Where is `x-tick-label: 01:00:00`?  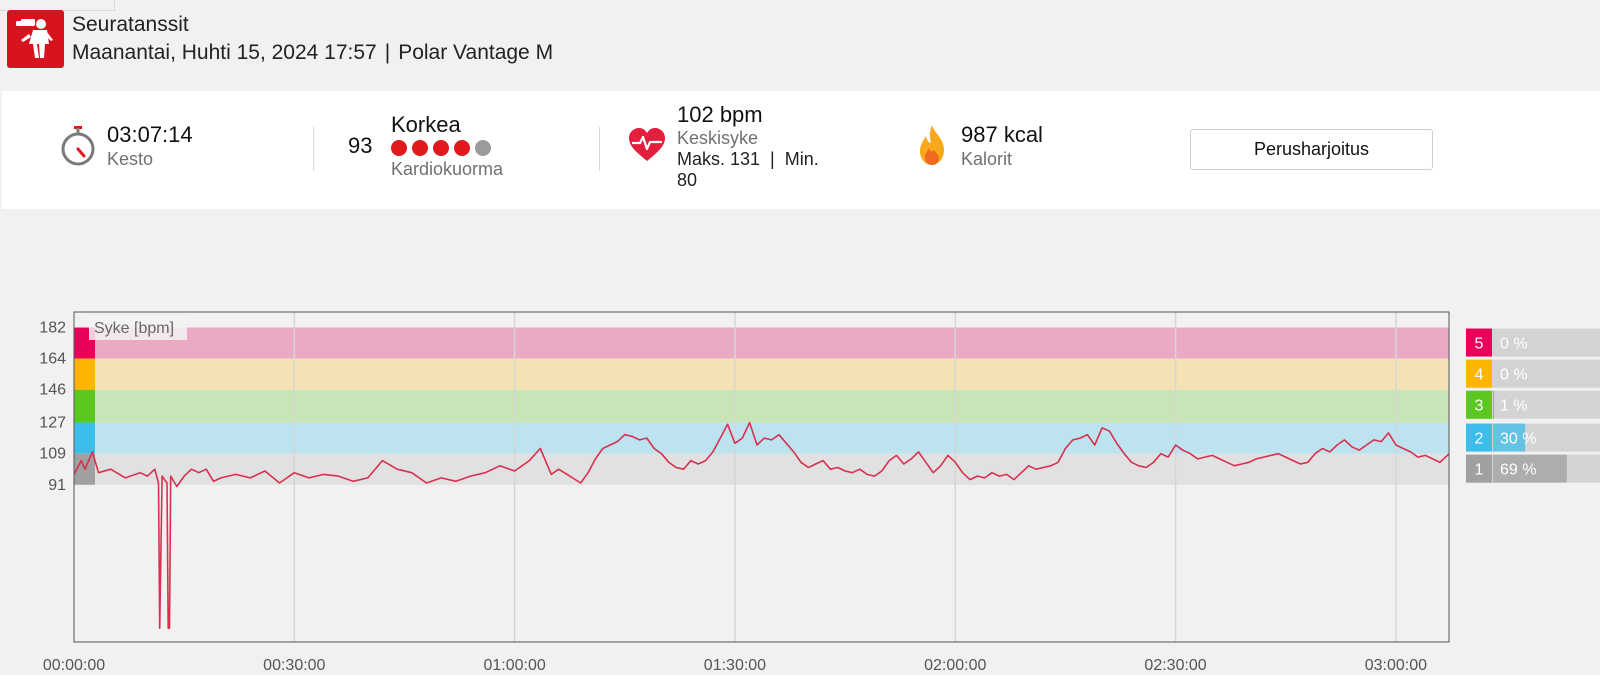 x-tick-label: 01:00:00 is located at coordinates (514, 665).